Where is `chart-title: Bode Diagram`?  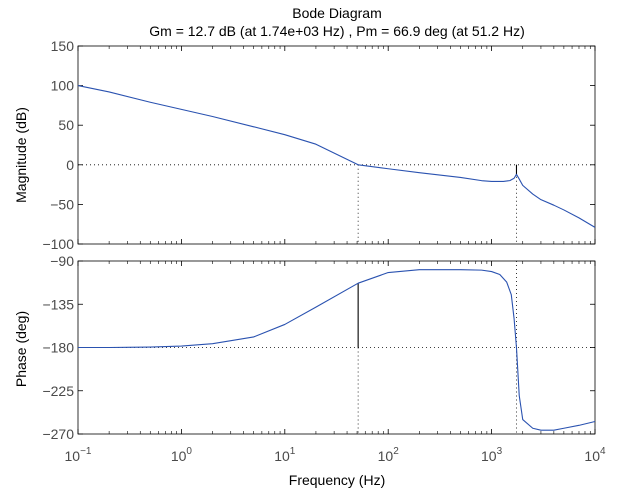 chart-title: Bode Diagram is located at coordinates (337, 13).